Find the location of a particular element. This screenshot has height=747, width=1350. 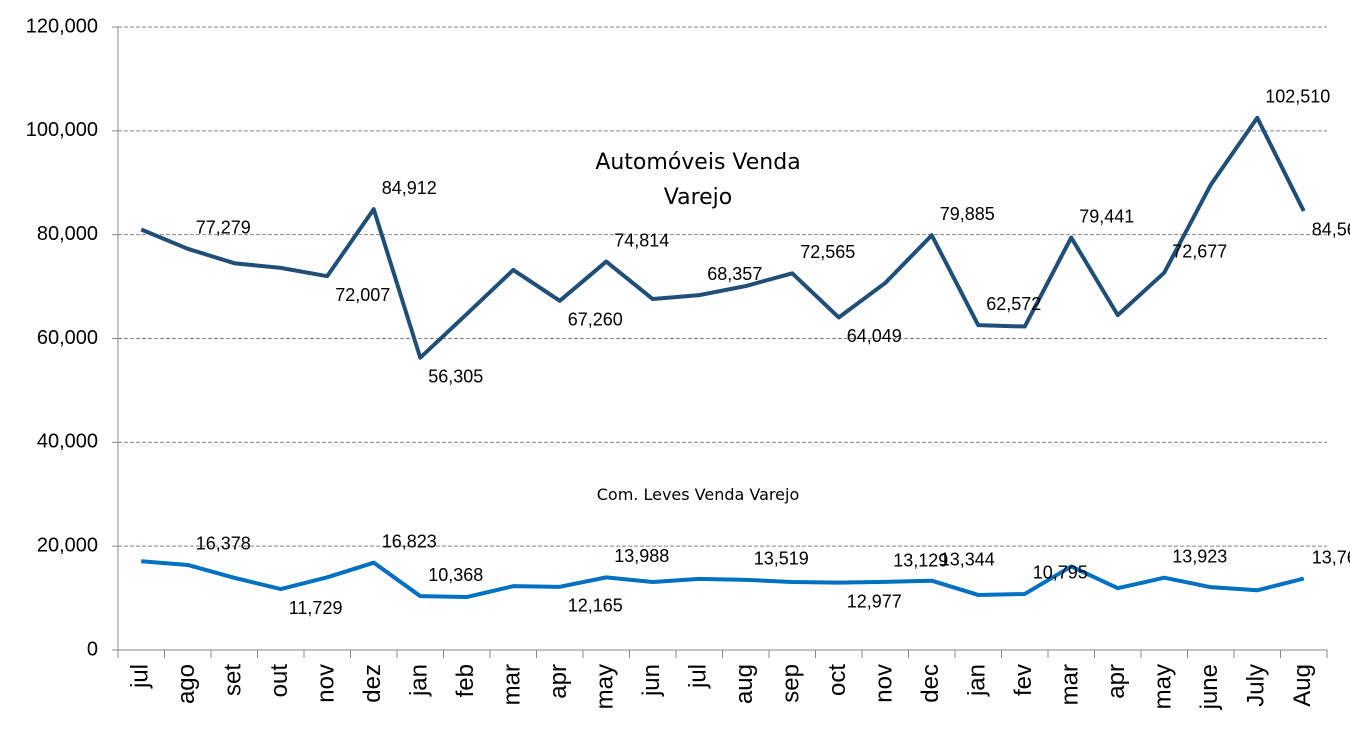

y-tick-label: 60,000 is located at coordinates (67, 338).